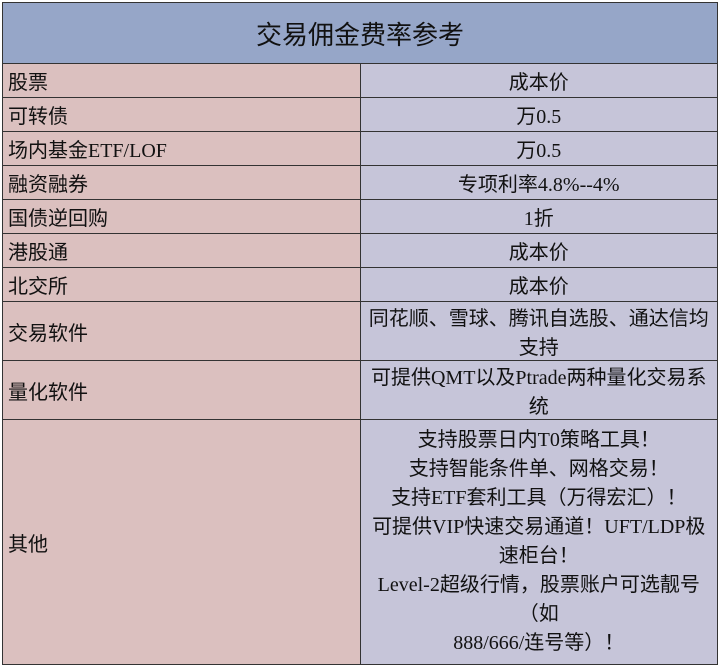  I want to click on feature-line: 支持股票日内T0策略工具！, so click(538, 440).